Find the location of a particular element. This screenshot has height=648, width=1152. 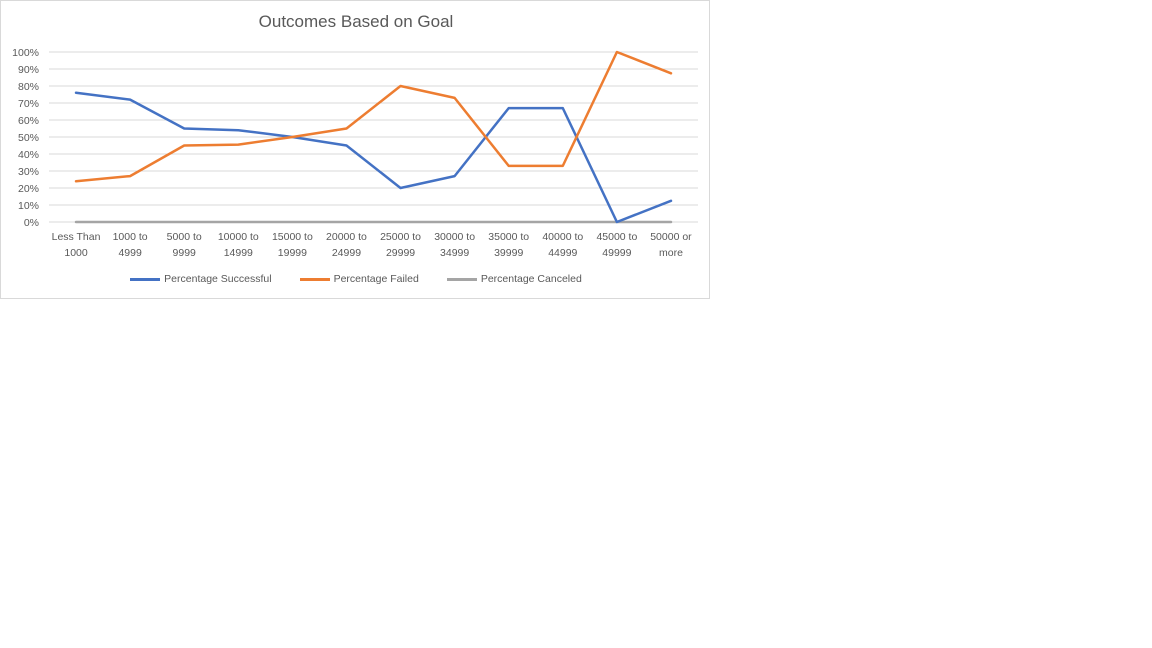

y-tick-label: 10% is located at coordinates (28, 206).